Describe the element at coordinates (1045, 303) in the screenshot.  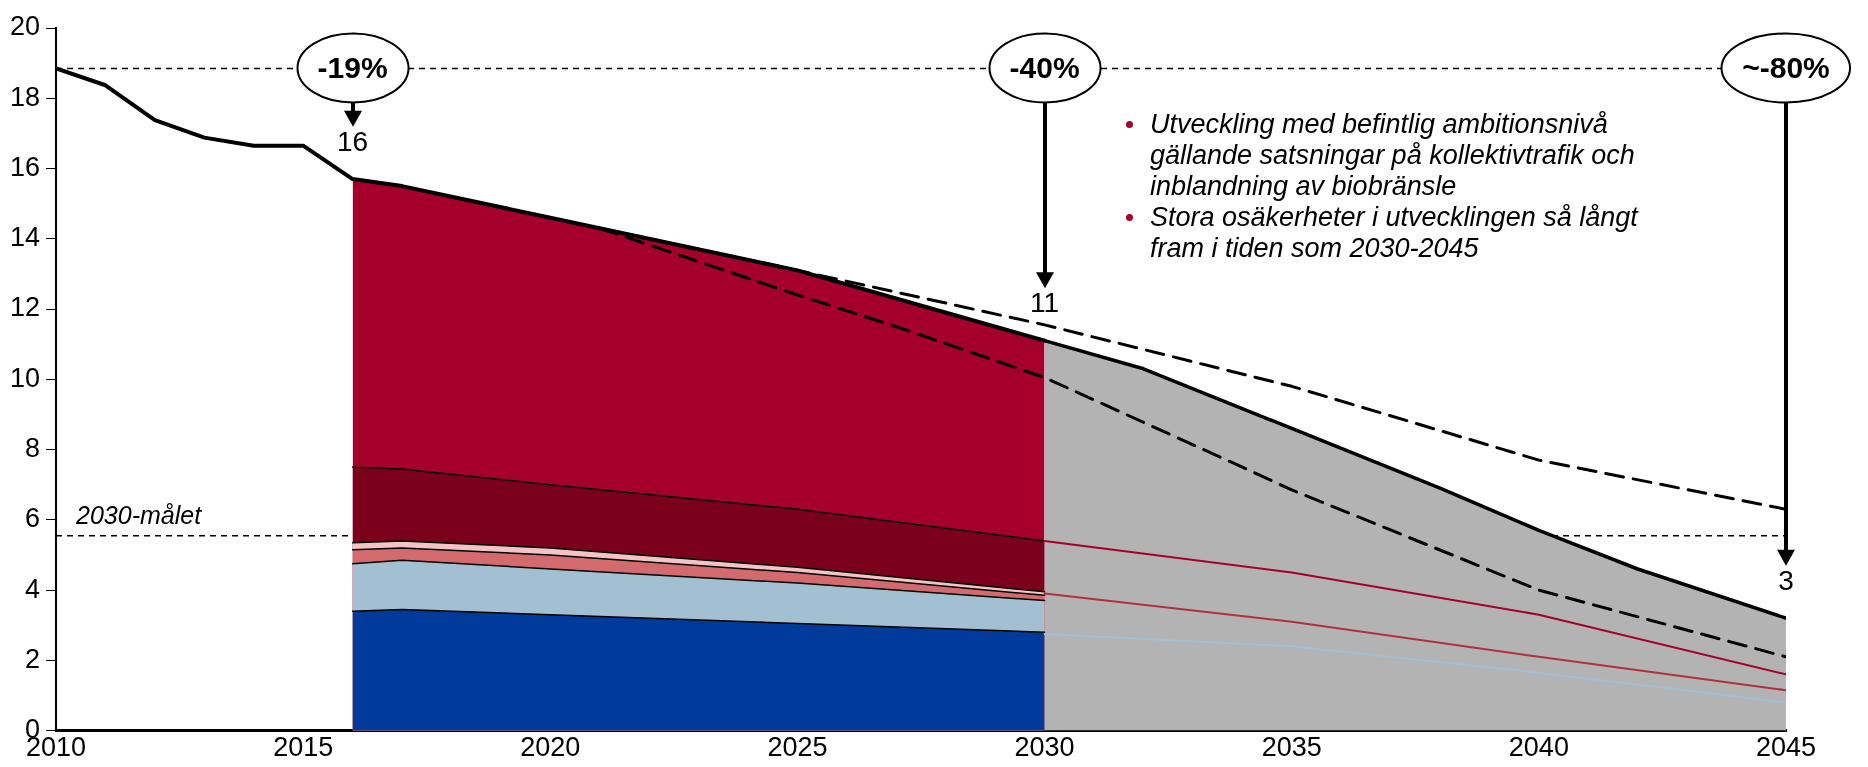
I see `annotation: 11` at that location.